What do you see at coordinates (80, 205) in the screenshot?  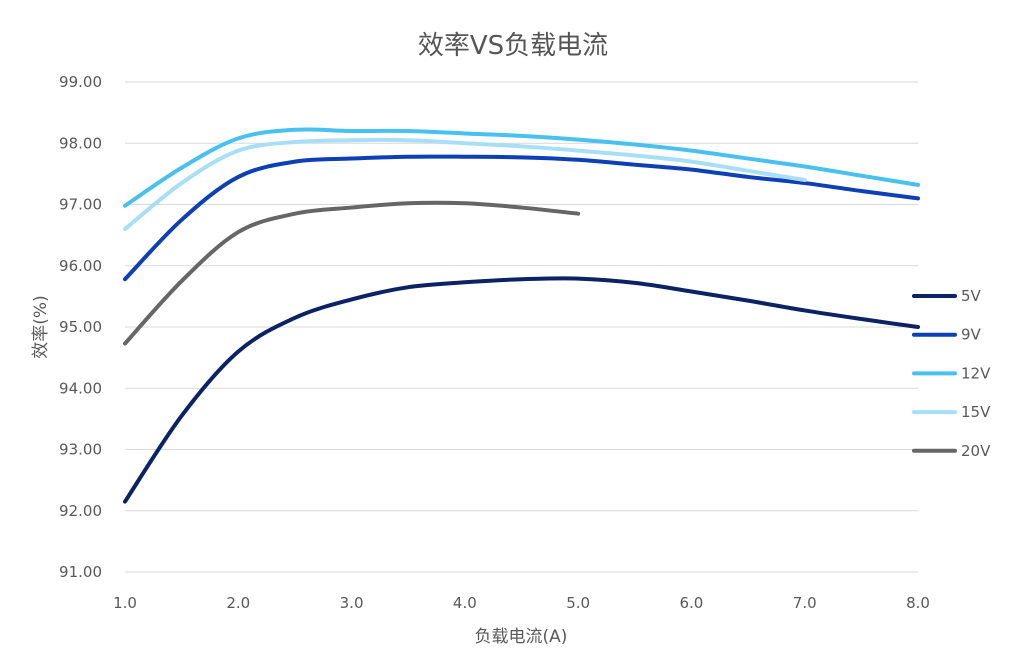 I see `y-tick-label: 97.00` at bounding box center [80, 205].